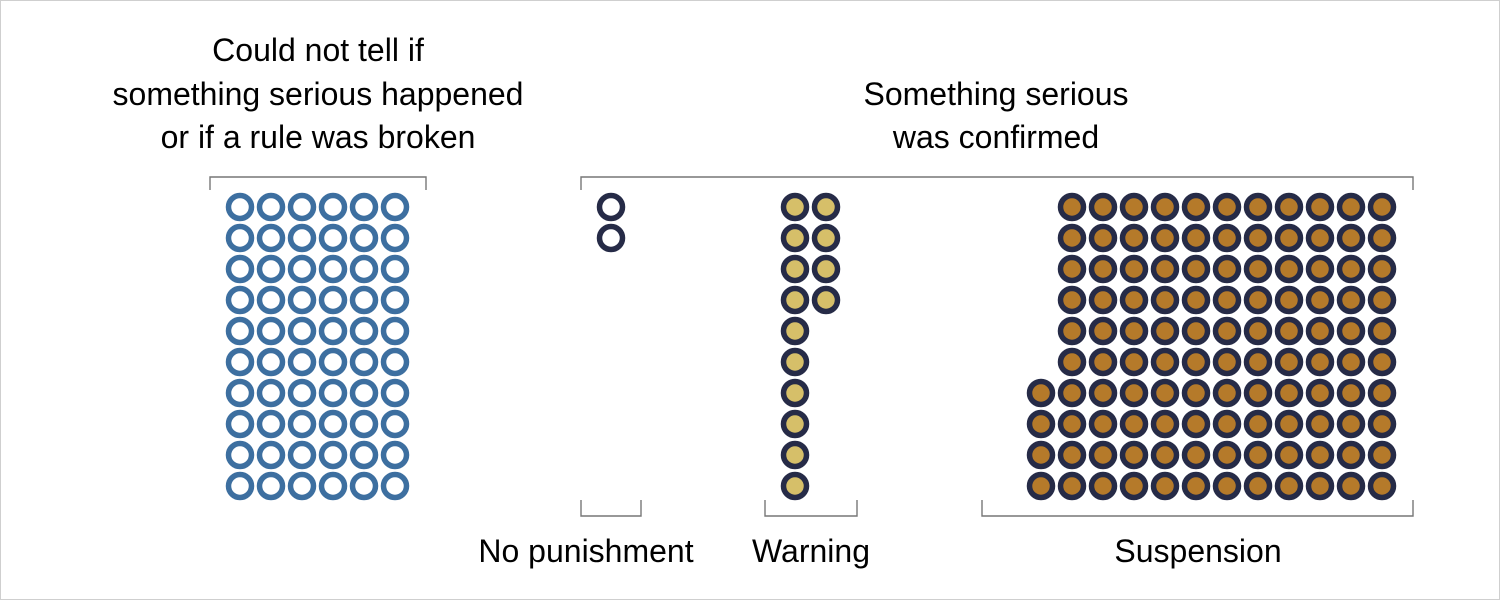 The image size is (1500, 600). Describe the element at coordinates (1197, 551) in the screenshot. I see `label-suspension: Suspension` at that location.